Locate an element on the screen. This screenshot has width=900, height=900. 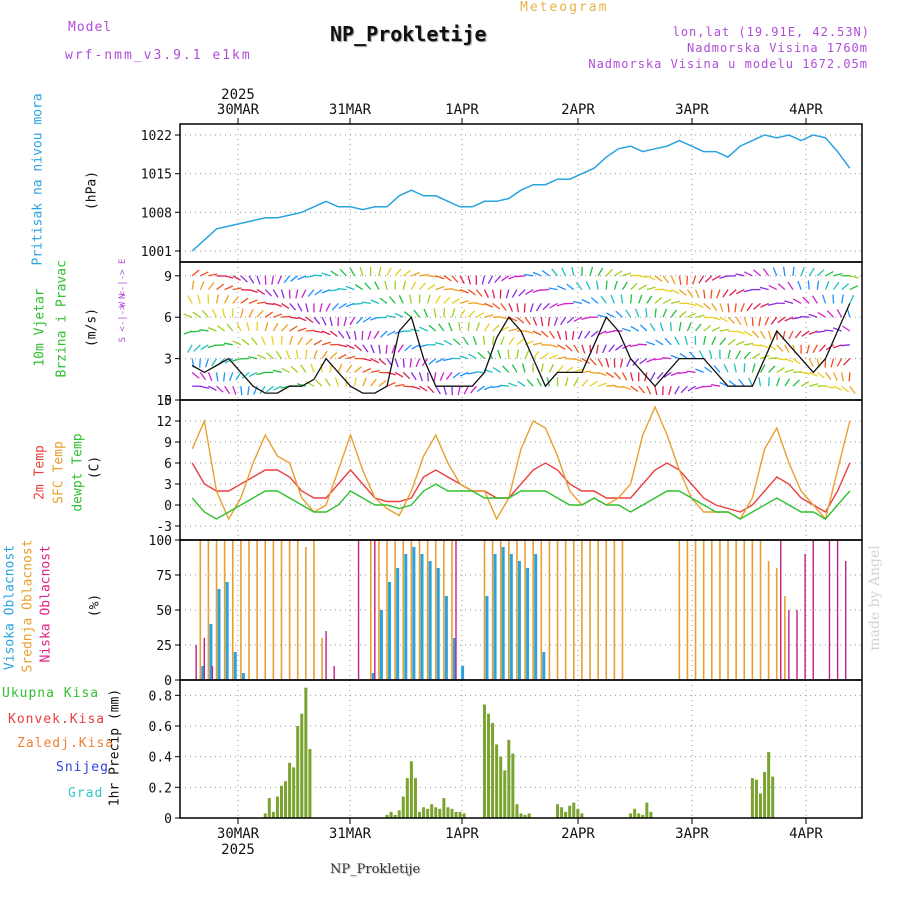
y-tick-label: 6 is located at coordinates (168, 318).